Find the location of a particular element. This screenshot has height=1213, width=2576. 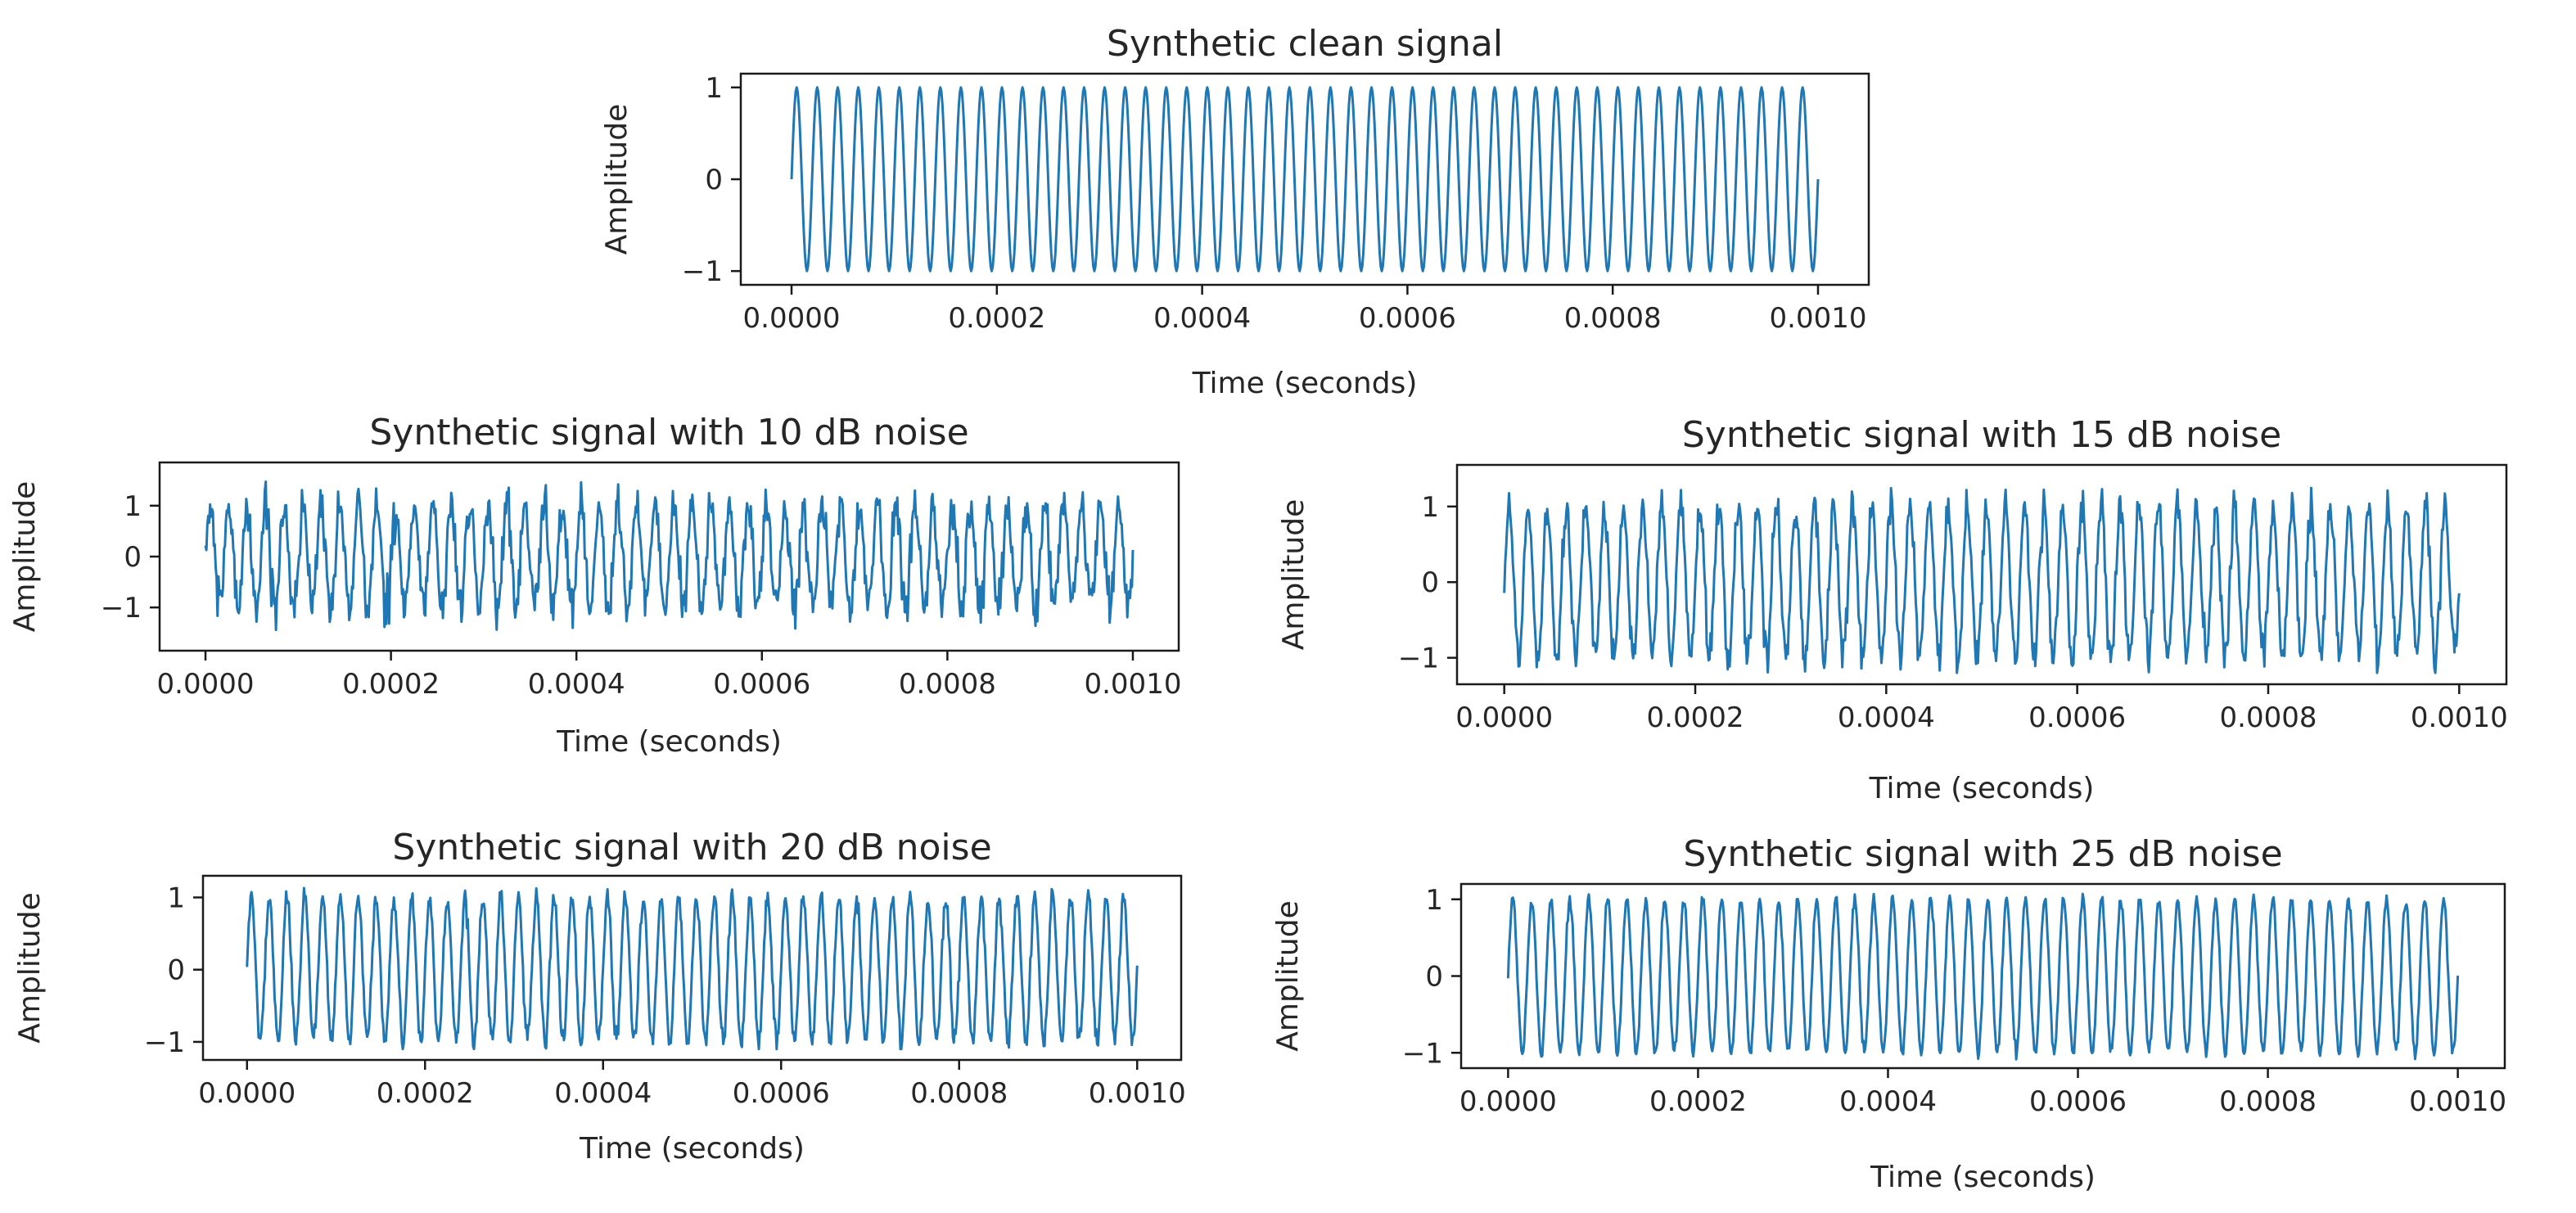

chart-title: Synthetic clean signal is located at coordinates (1305, 44).